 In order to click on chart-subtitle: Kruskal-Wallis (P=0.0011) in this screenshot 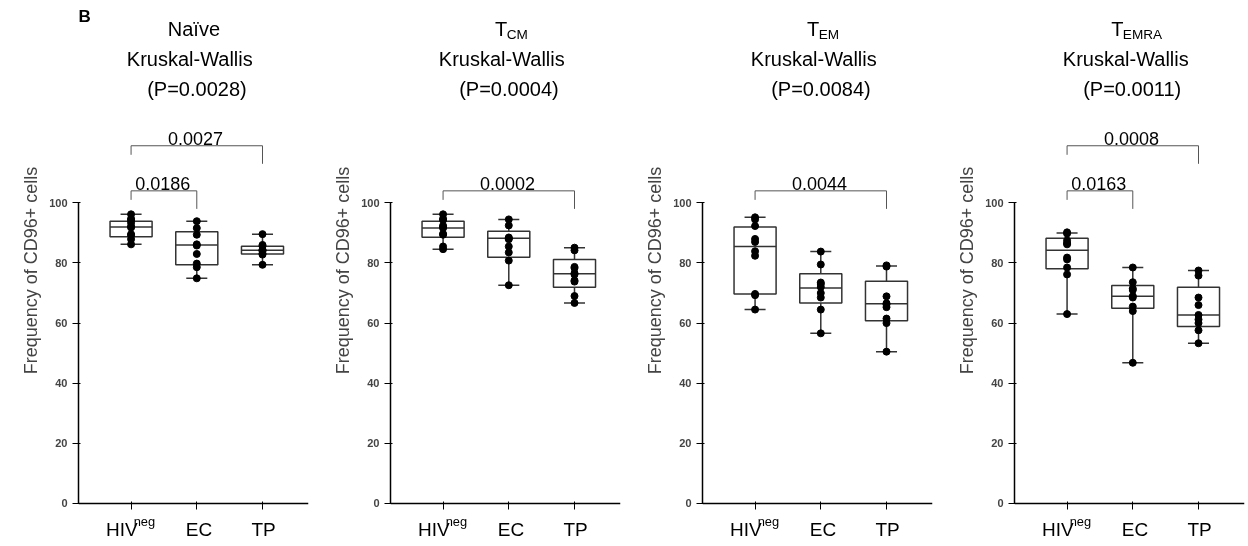, I will do `click(1125, 73)`.